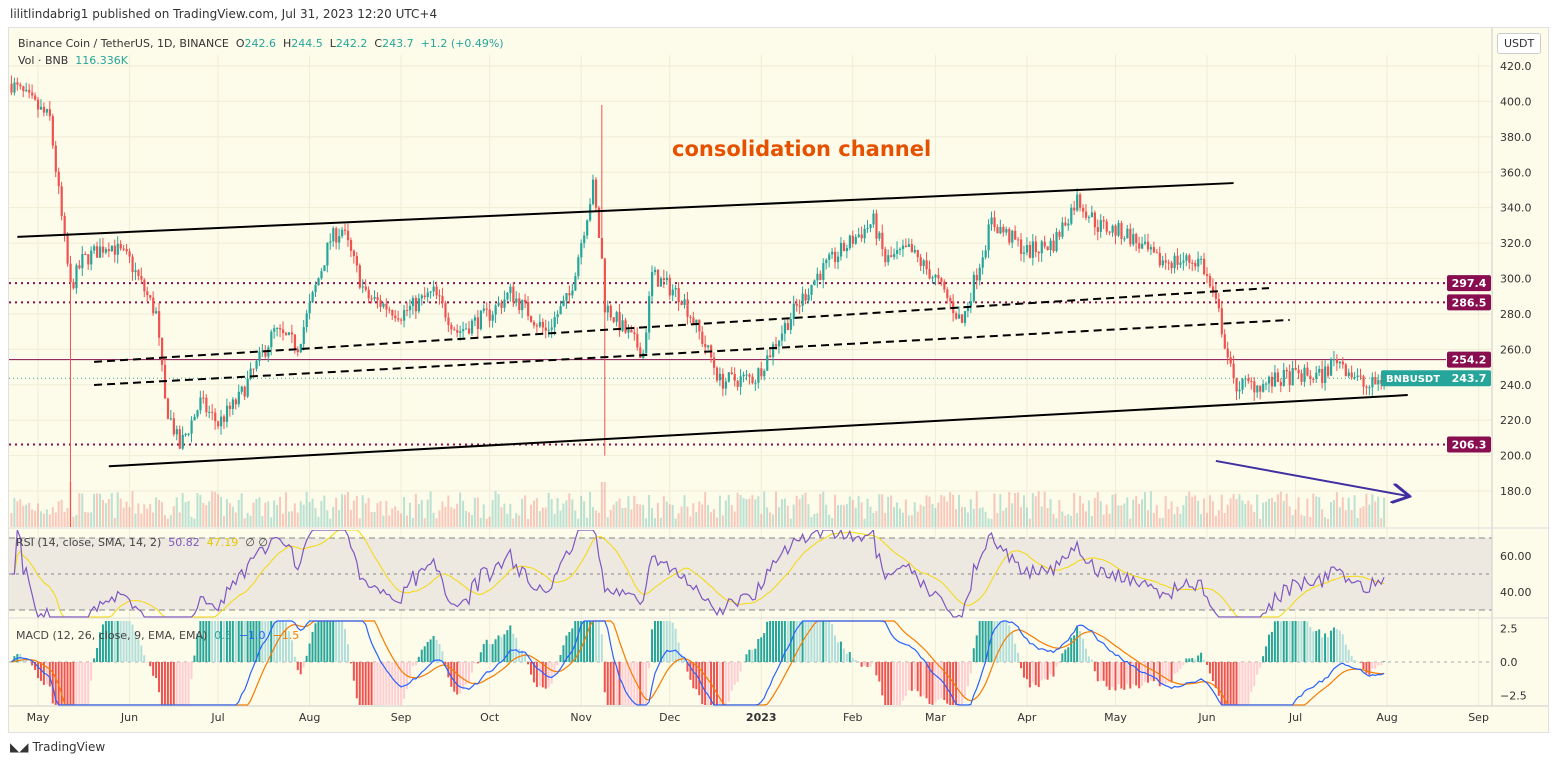 This screenshot has width=1557, height=766. What do you see at coordinates (1516, 491) in the screenshot?
I see `price-tick: 180.0` at bounding box center [1516, 491].